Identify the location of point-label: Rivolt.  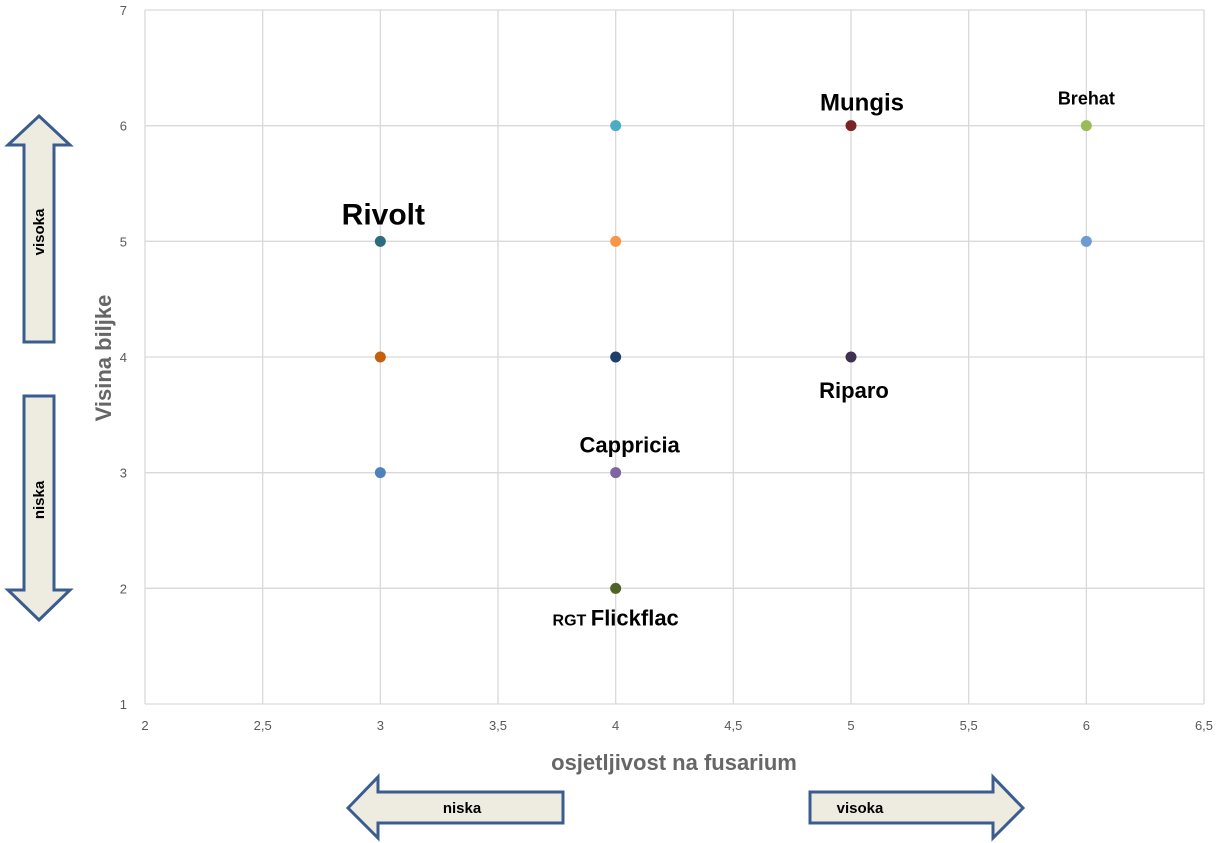
(383, 214).